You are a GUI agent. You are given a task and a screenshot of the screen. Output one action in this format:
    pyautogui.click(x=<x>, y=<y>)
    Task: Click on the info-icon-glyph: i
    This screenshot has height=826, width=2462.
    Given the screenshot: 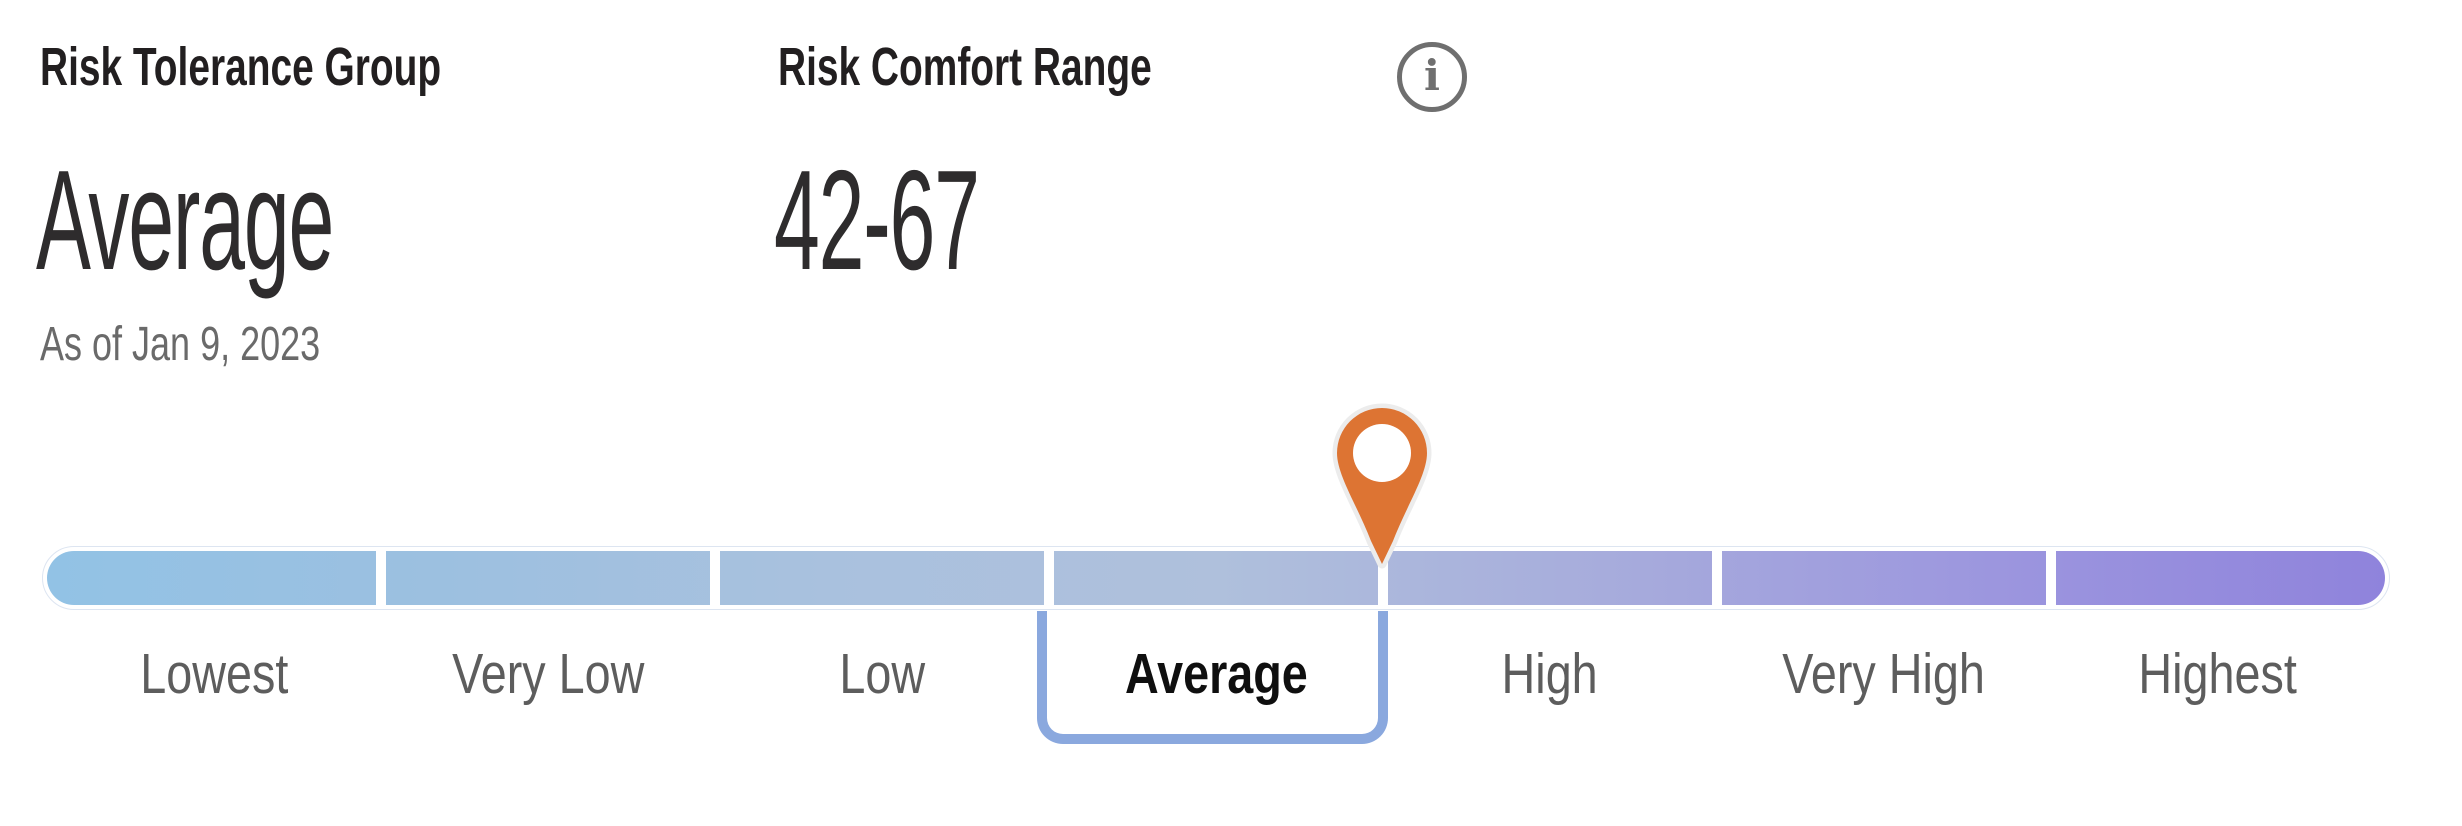 What is the action you would take?
    pyautogui.click(x=1432, y=75)
    